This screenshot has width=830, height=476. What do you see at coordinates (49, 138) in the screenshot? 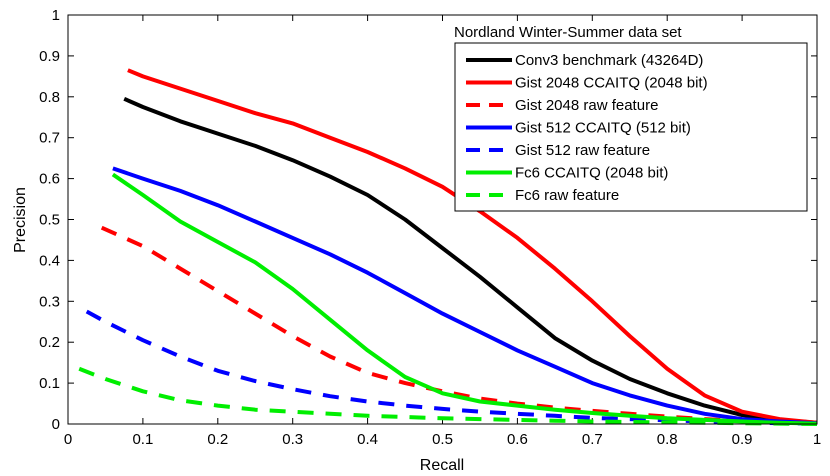
I see `y-tick-label: 0.7` at bounding box center [49, 138].